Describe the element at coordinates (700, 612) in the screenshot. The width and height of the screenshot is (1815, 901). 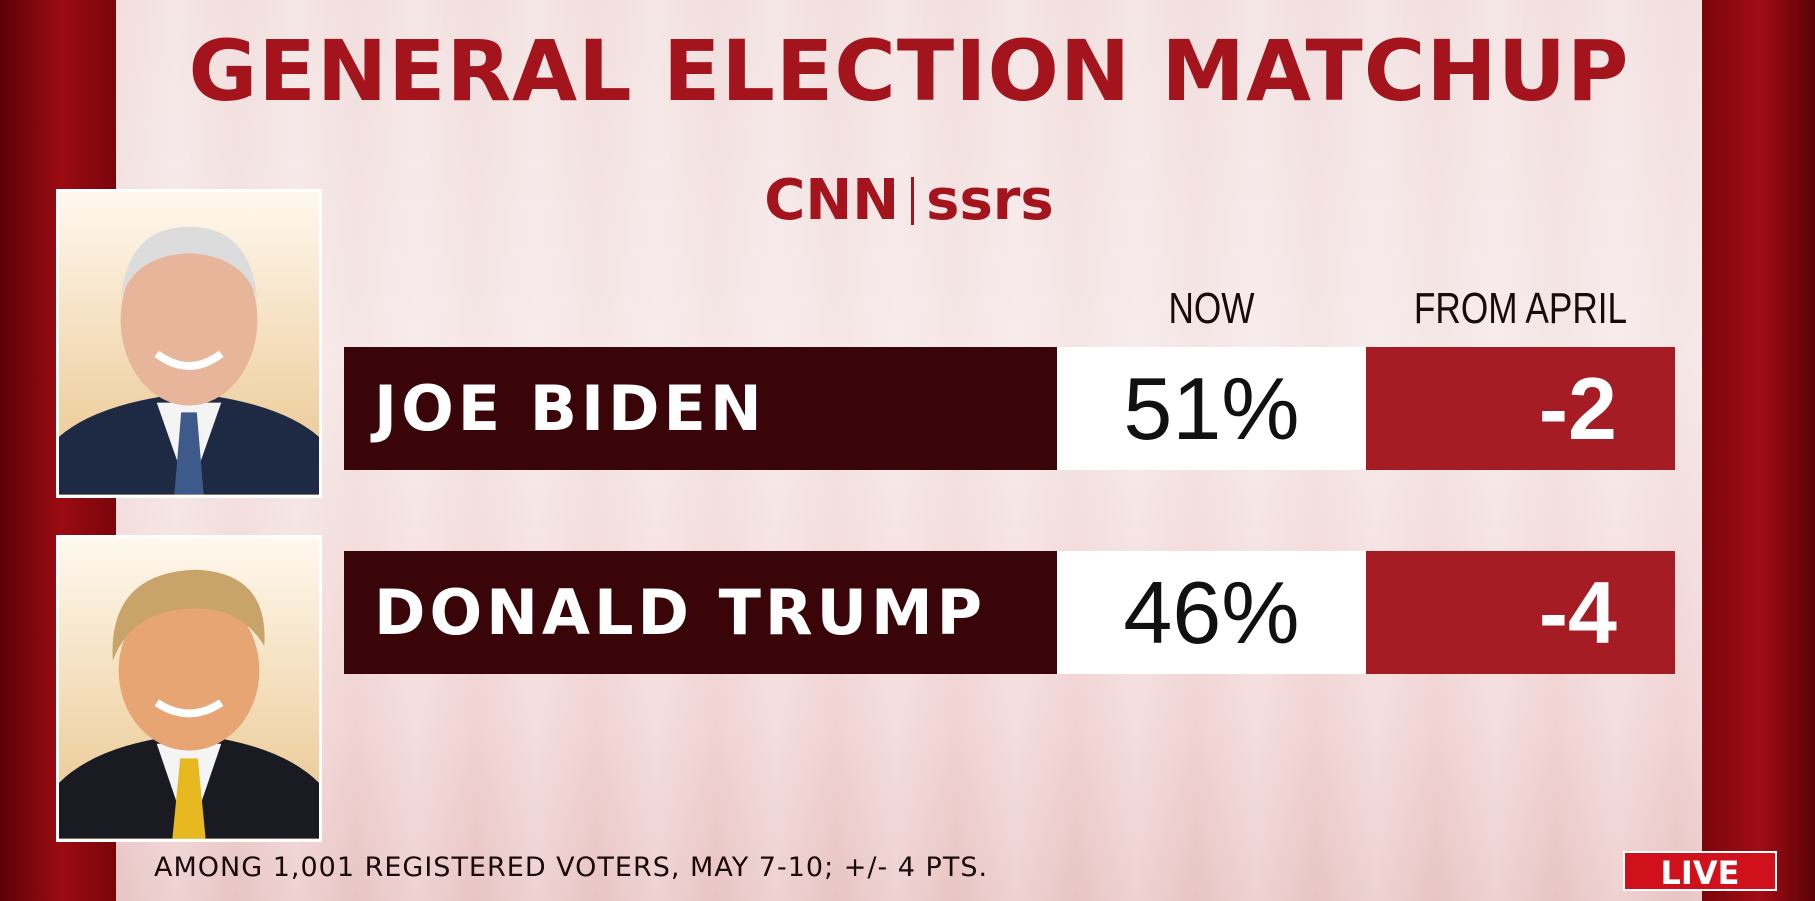
I see `candidate-name: DONALD TRUMP` at that location.